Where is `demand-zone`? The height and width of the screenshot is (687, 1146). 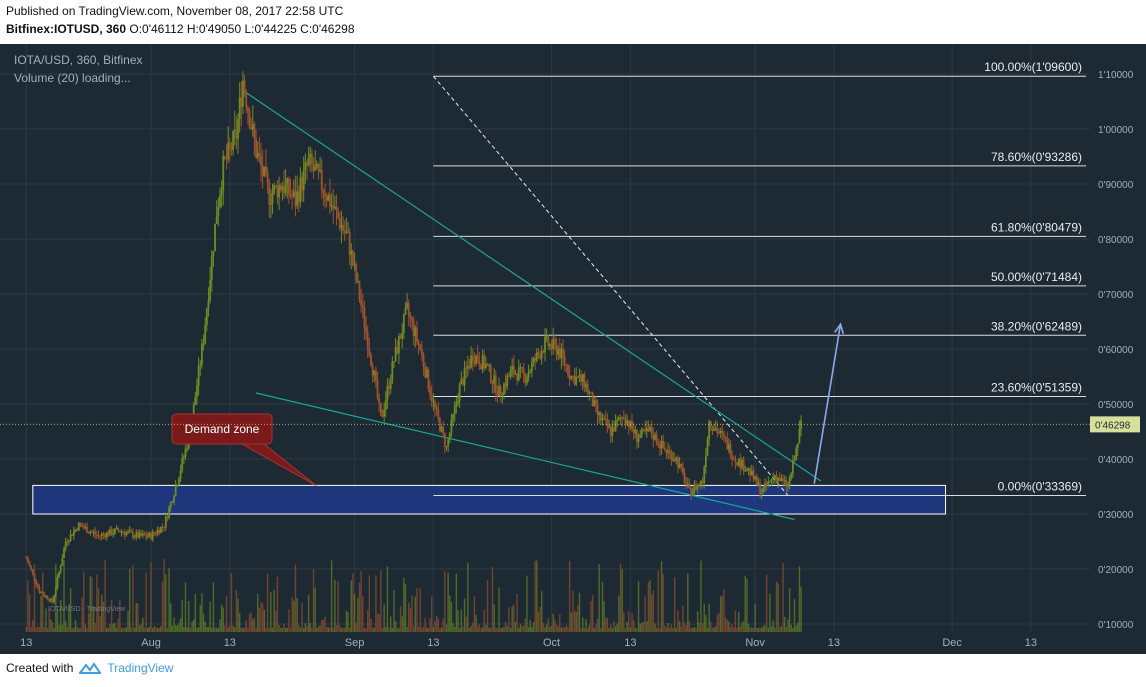 demand-zone is located at coordinates (489, 499).